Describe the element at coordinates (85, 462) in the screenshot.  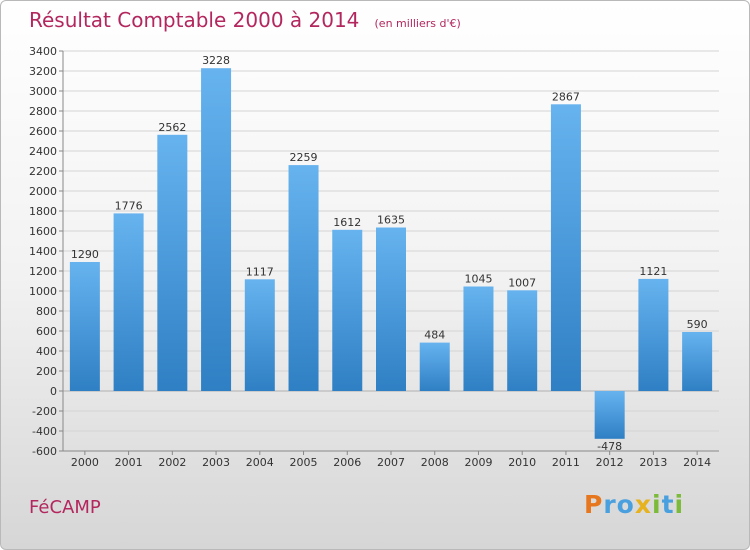
I see `x-tick-label: 2000` at that location.